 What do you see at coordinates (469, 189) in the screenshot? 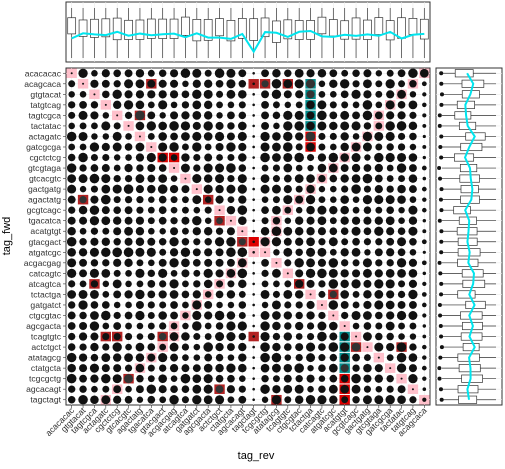
I see `right-box` at bounding box center [469, 189].